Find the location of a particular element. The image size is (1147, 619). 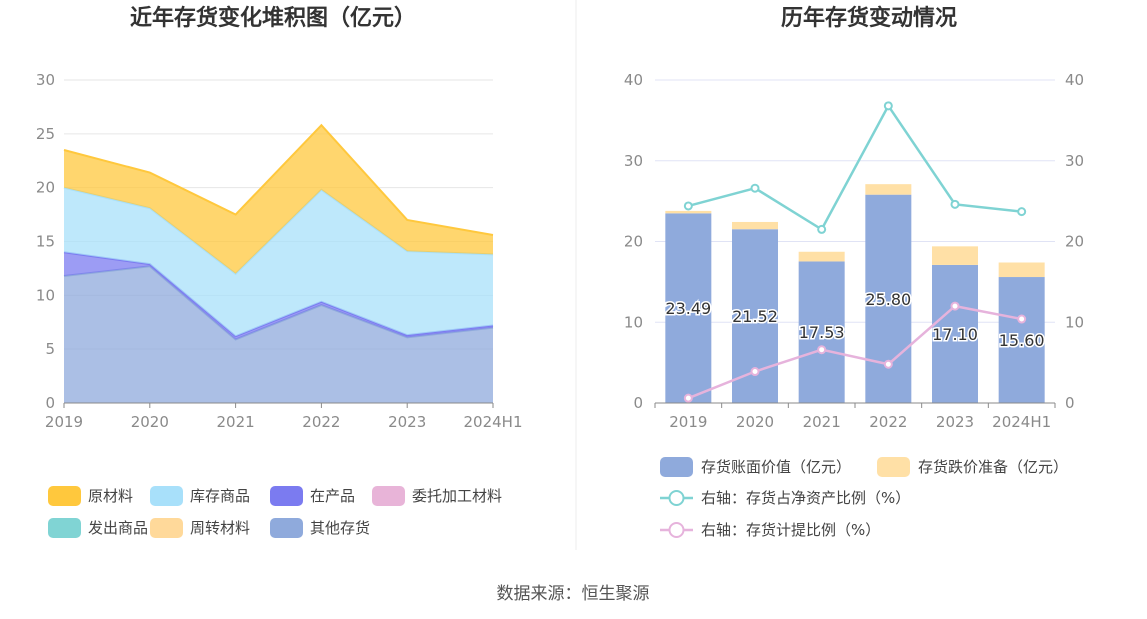

legend-label: 原材料 is located at coordinates (110, 496).